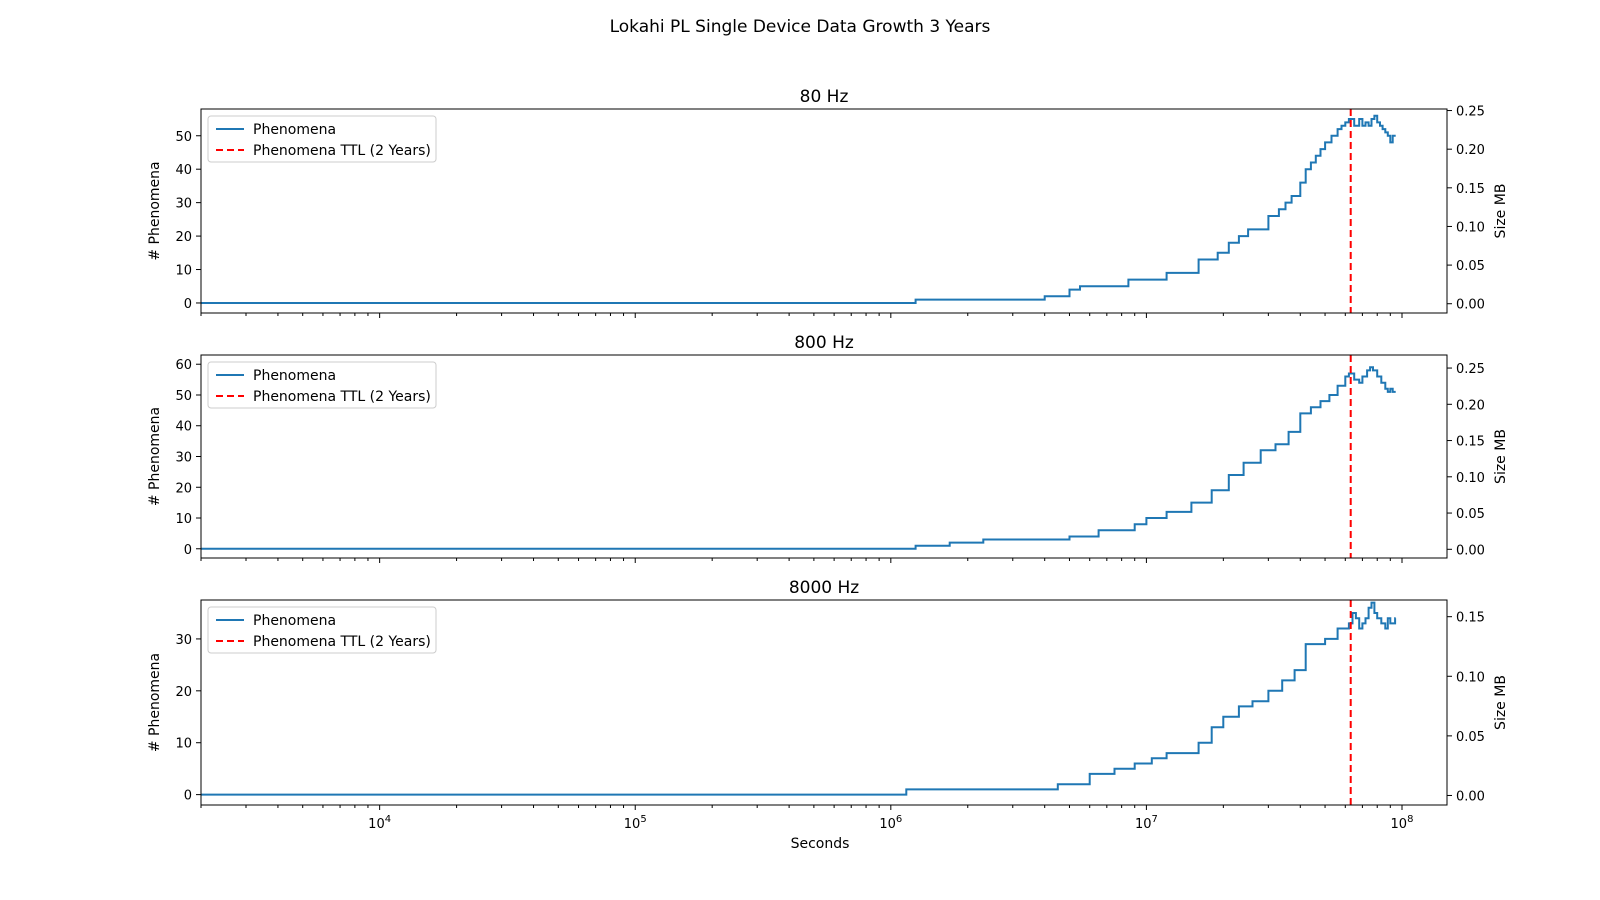 This screenshot has width=1600, height=900. What do you see at coordinates (820, 844) in the screenshot?
I see `x-axis-label: Seconds` at bounding box center [820, 844].